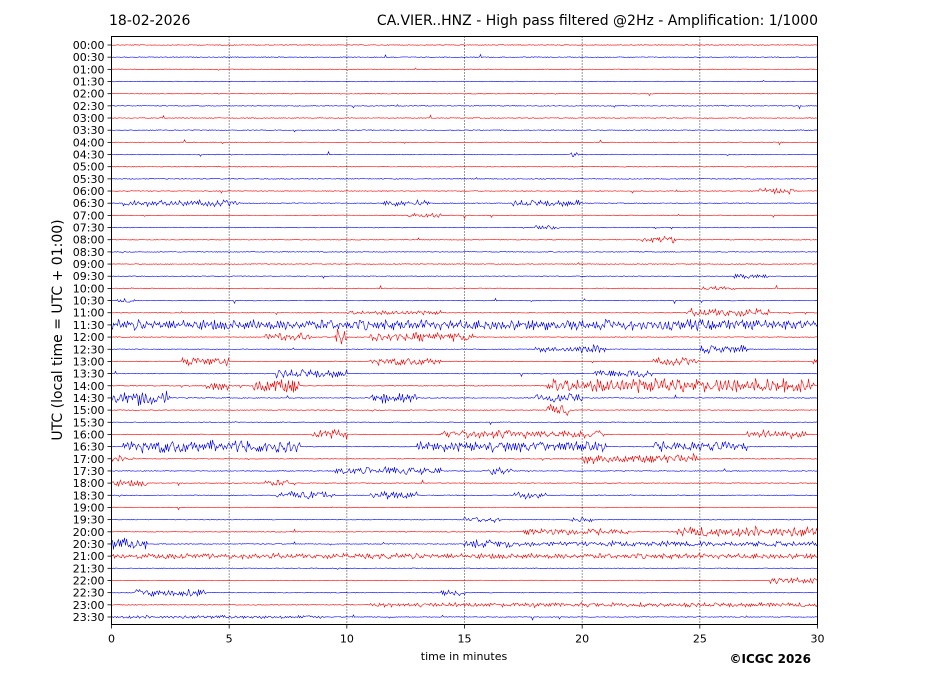 This screenshot has height=696, width=927. Describe the element at coordinates (89, 276) in the screenshot. I see `y-tick-label: 09:30` at that location.